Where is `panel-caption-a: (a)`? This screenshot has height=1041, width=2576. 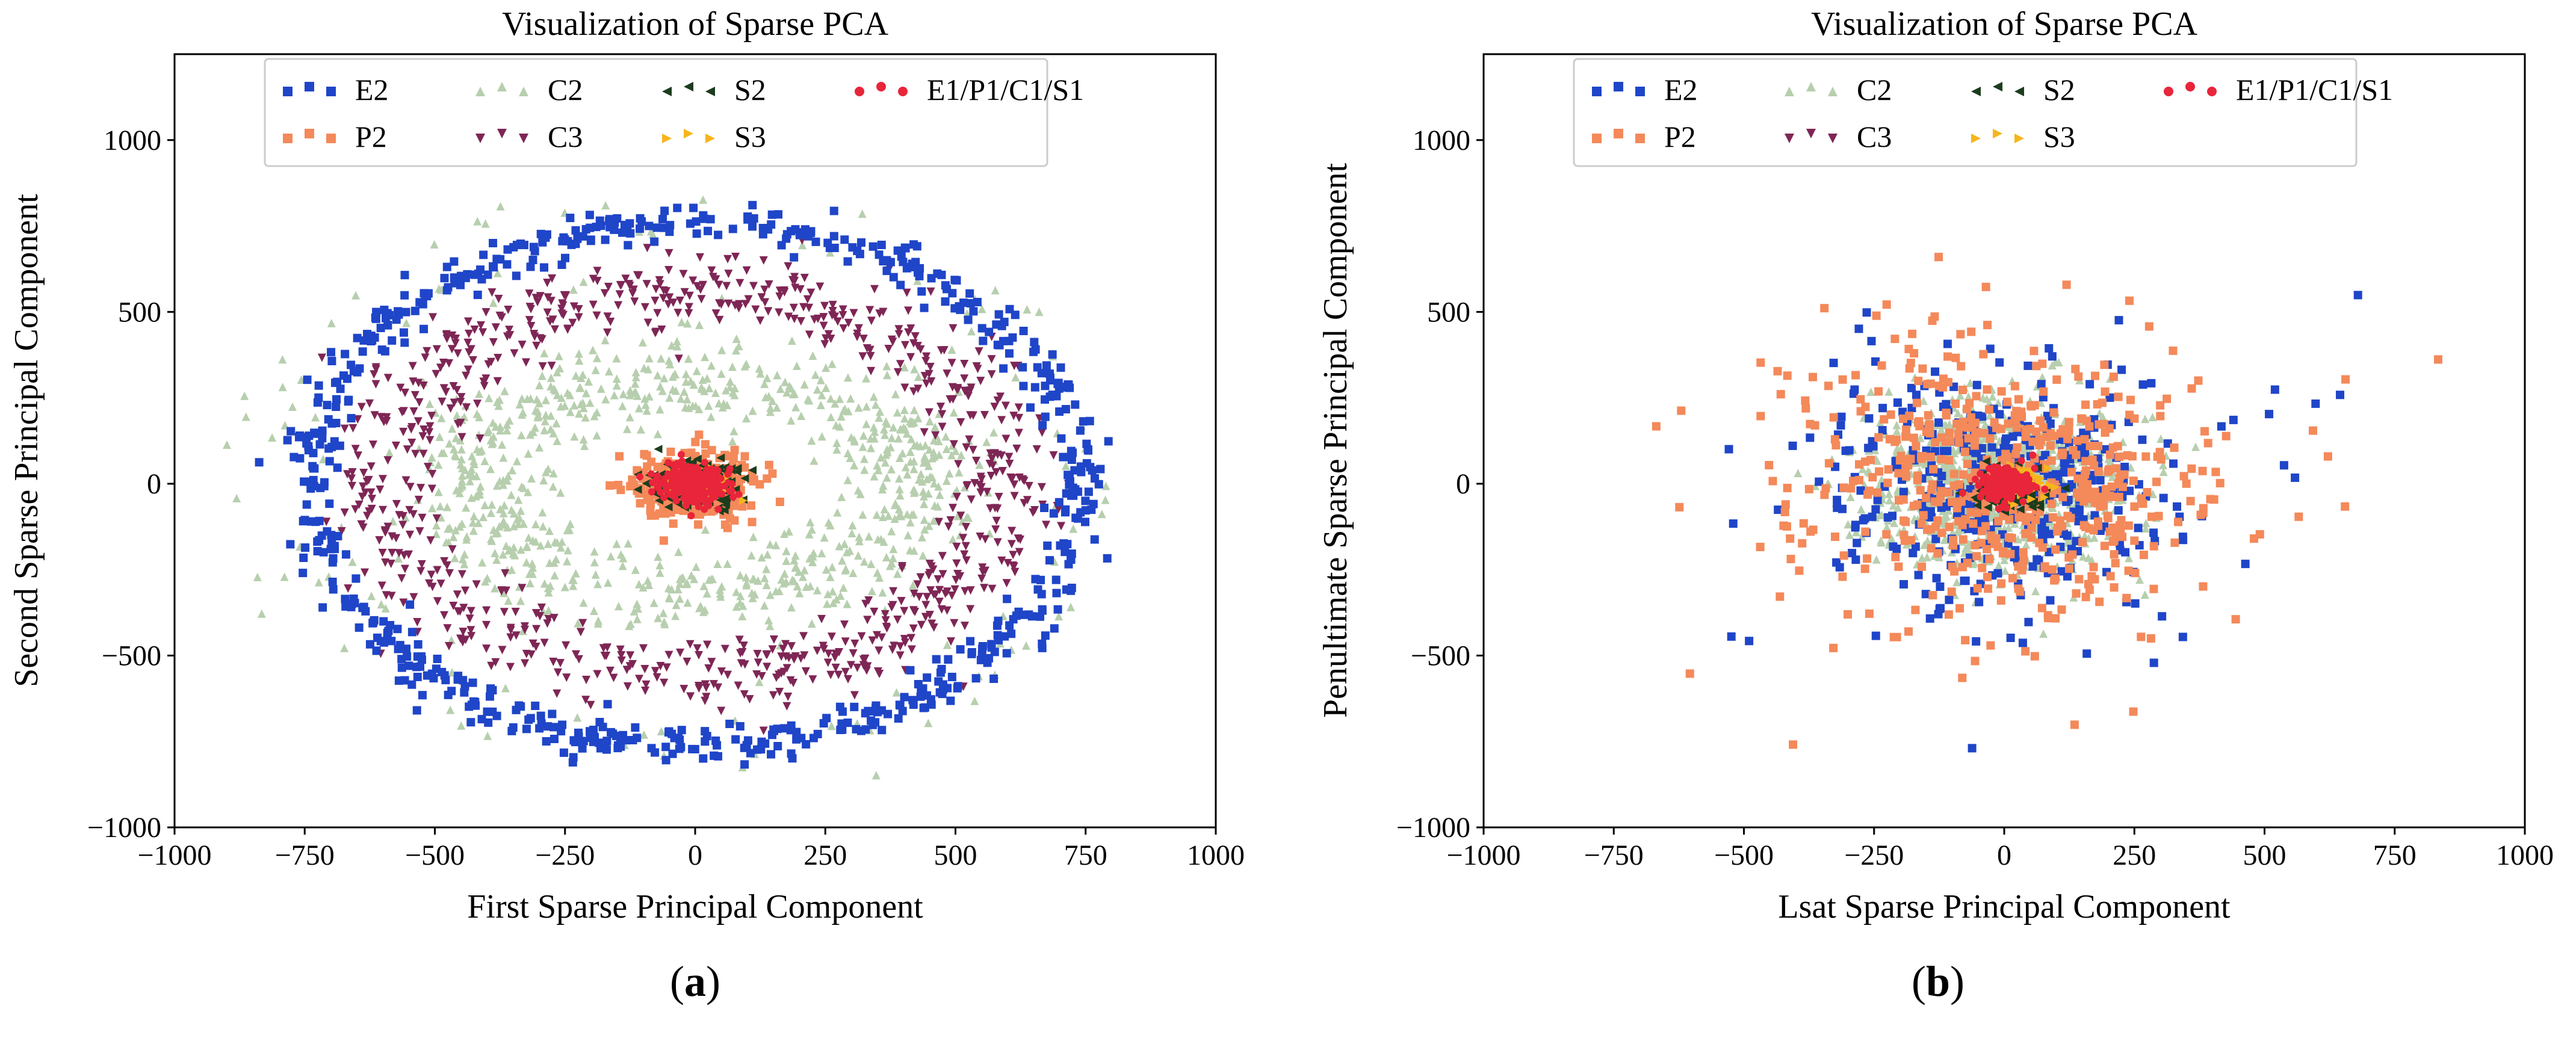 panel-caption-a: (a) is located at coordinates (695, 981).